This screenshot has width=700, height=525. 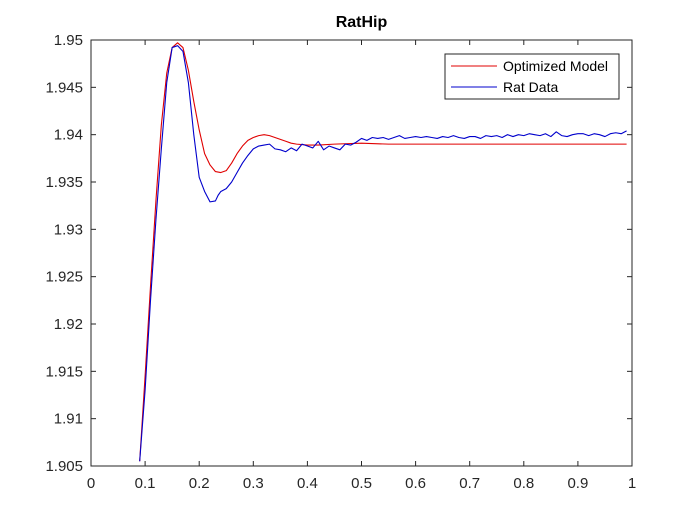 What do you see at coordinates (64, 87) in the screenshot?
I see `y-tick-label: 1.945` at bounding box center [64, 87].